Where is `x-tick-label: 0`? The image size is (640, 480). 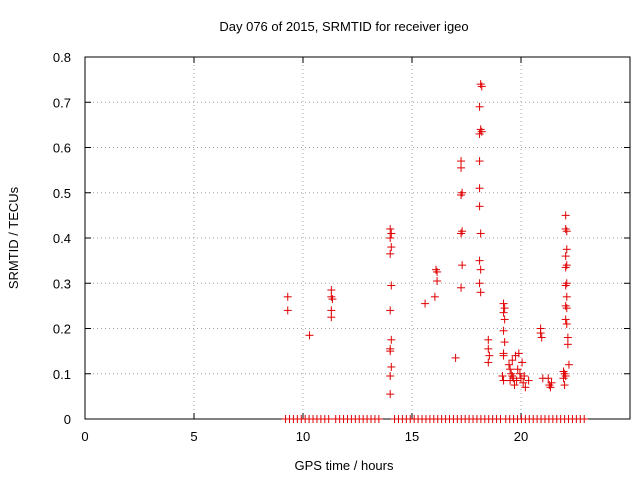 x-tick-label: 0 is located at coordinates (84, 436).